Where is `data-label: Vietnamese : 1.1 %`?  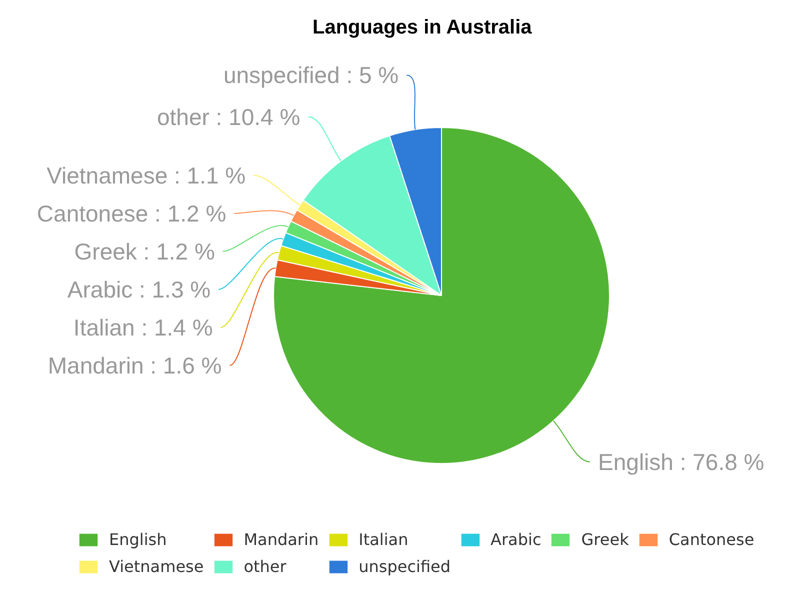 data-label: Vietnamese : 1.1 % is located at coordinates (146, 175).